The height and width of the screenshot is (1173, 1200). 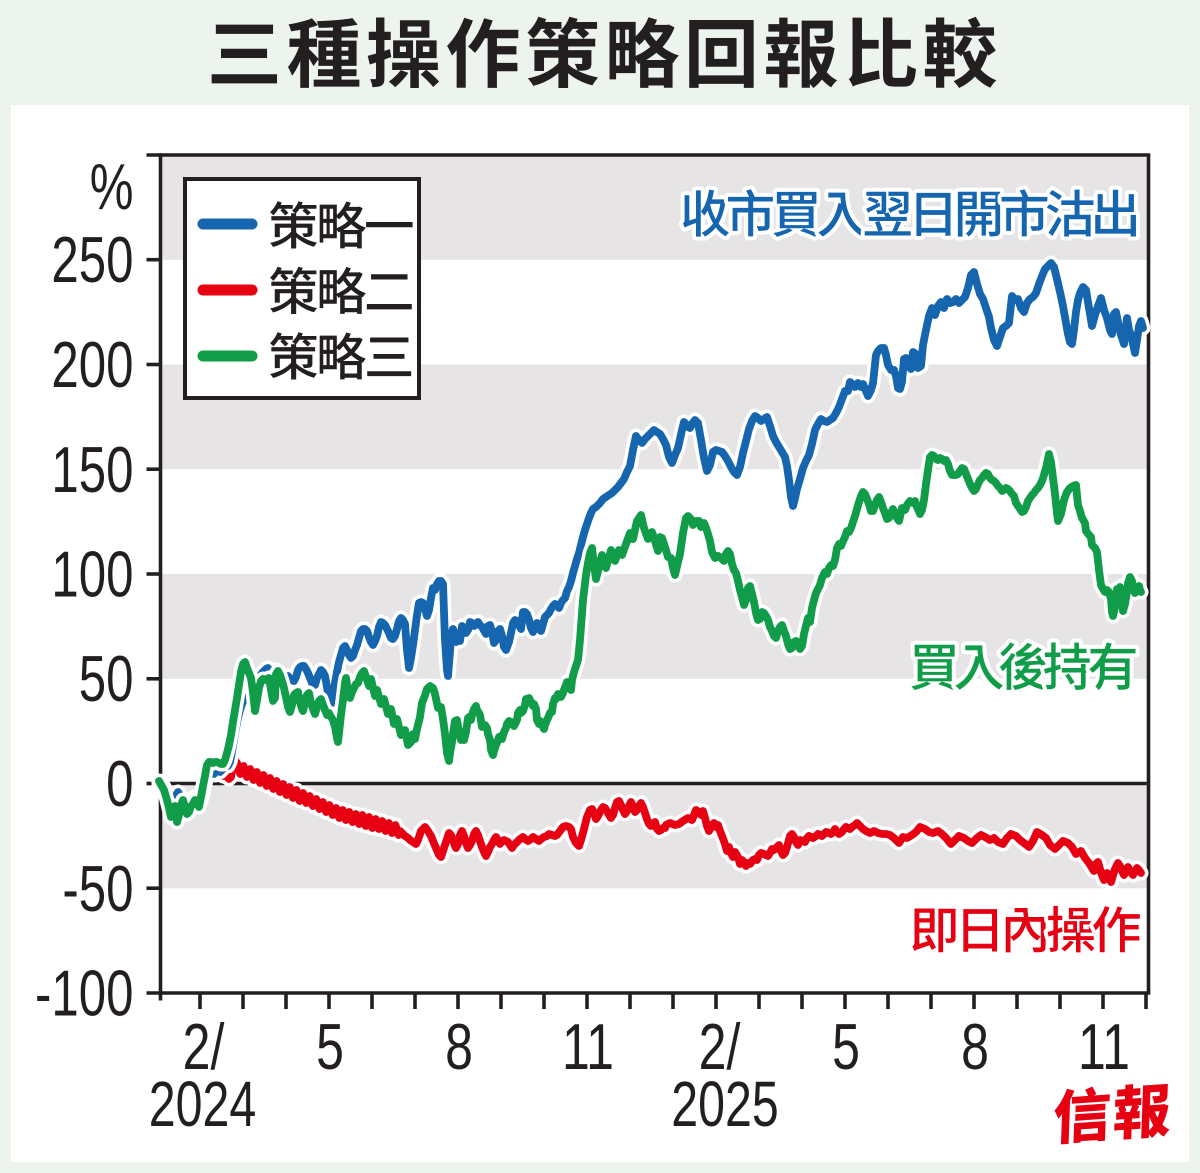 What do you see at coordinates (202, 1105) in the screenshot?
I see `svg-text: 2024` at bounding box center [202, 1105].